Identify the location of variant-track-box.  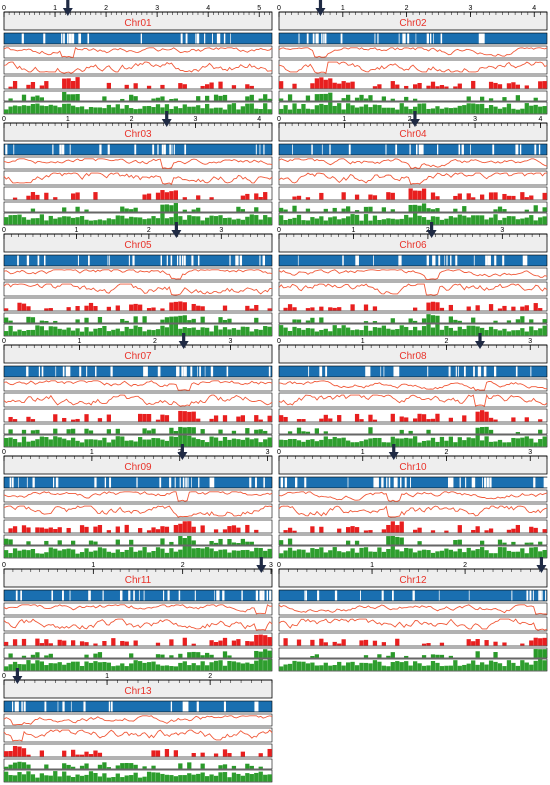
(413, 163).